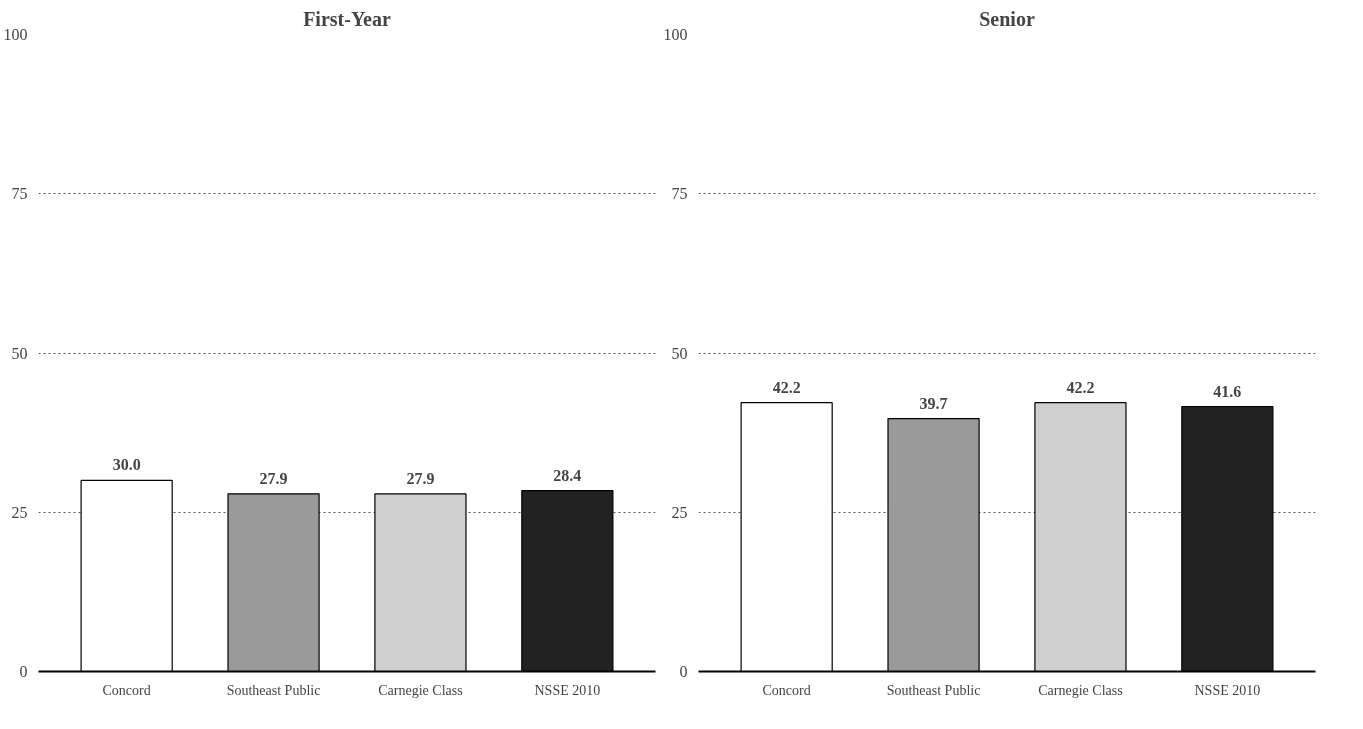 The width and height of the screenshot is (1363, 729). What do you see at coordinates (126, 465) in the screenshot?
I see `data-label: 30.0` at bounding box center [126, 465].